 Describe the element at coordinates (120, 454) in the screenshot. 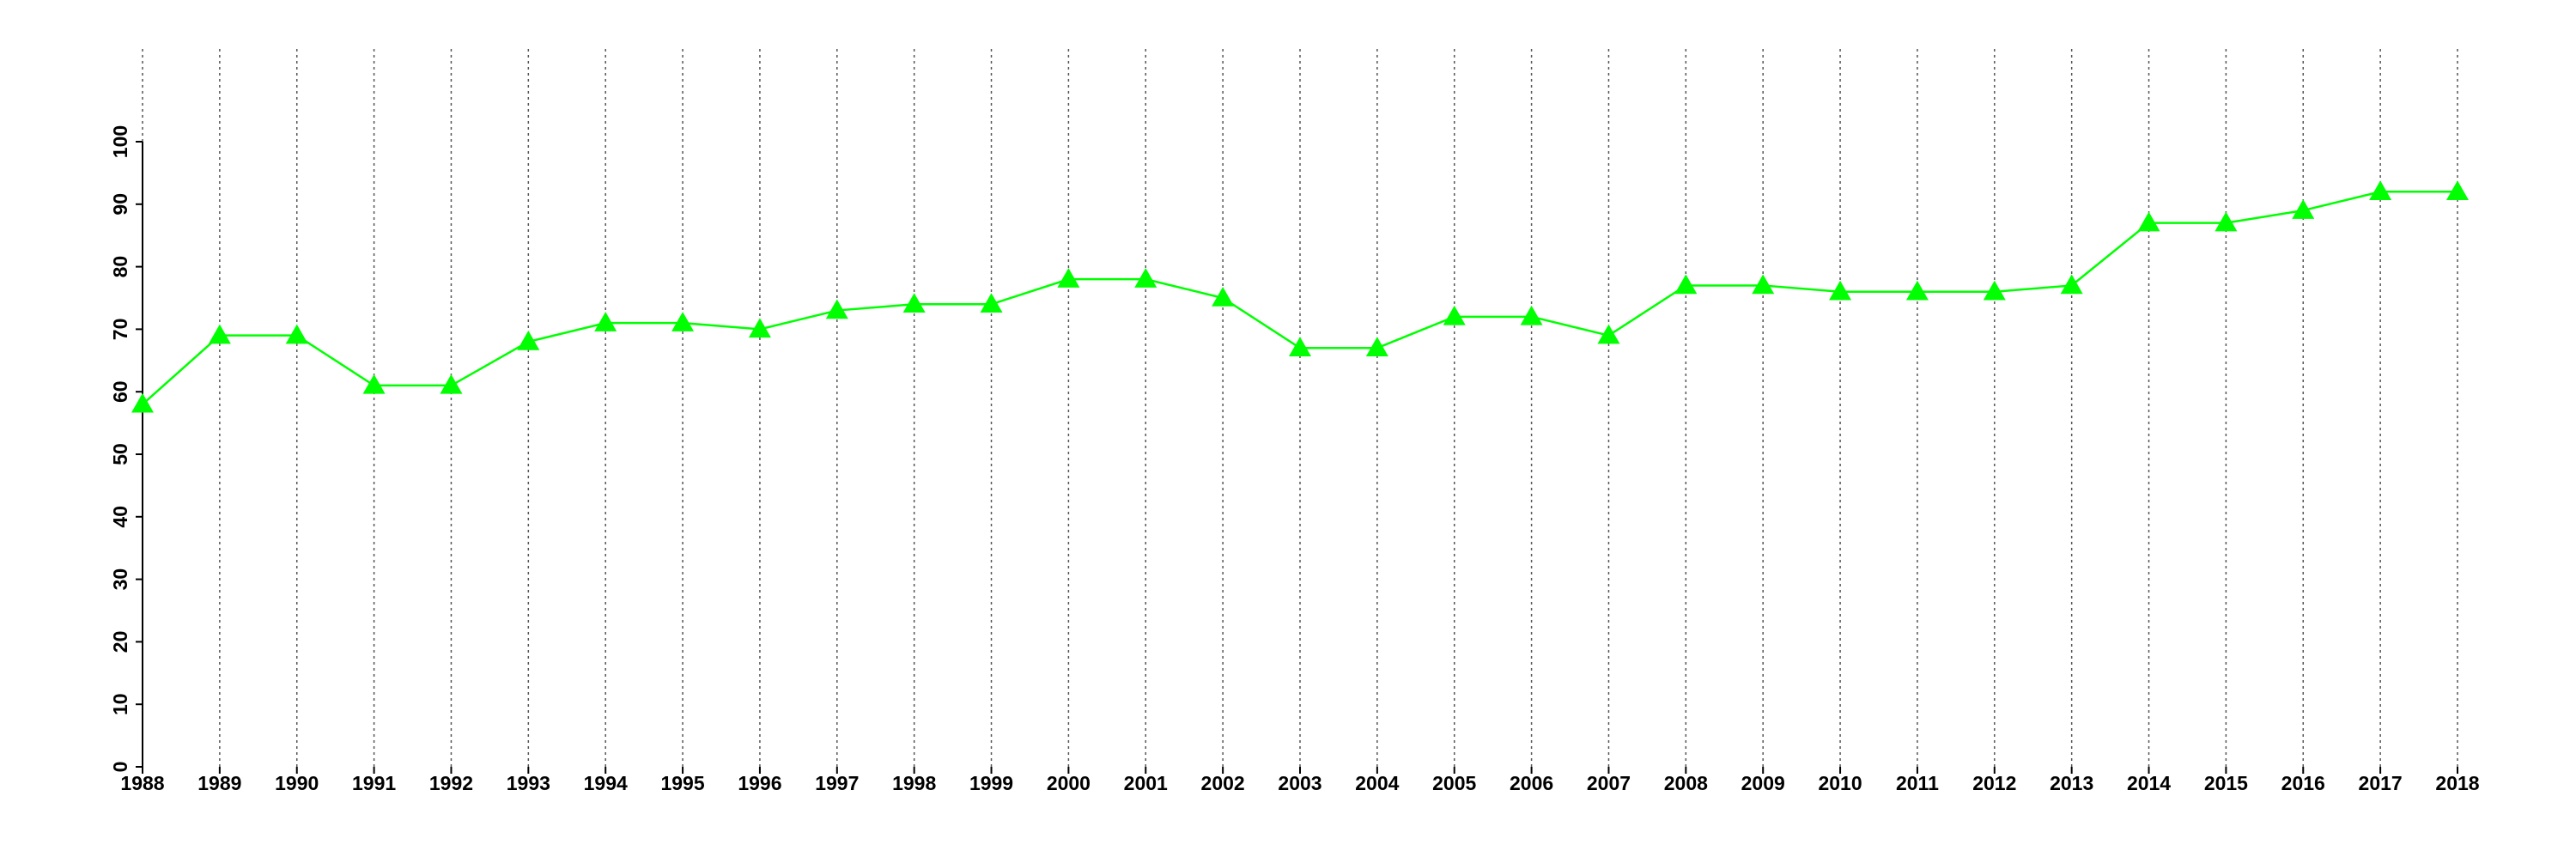

I see `y-tick-label: 50` at that location.